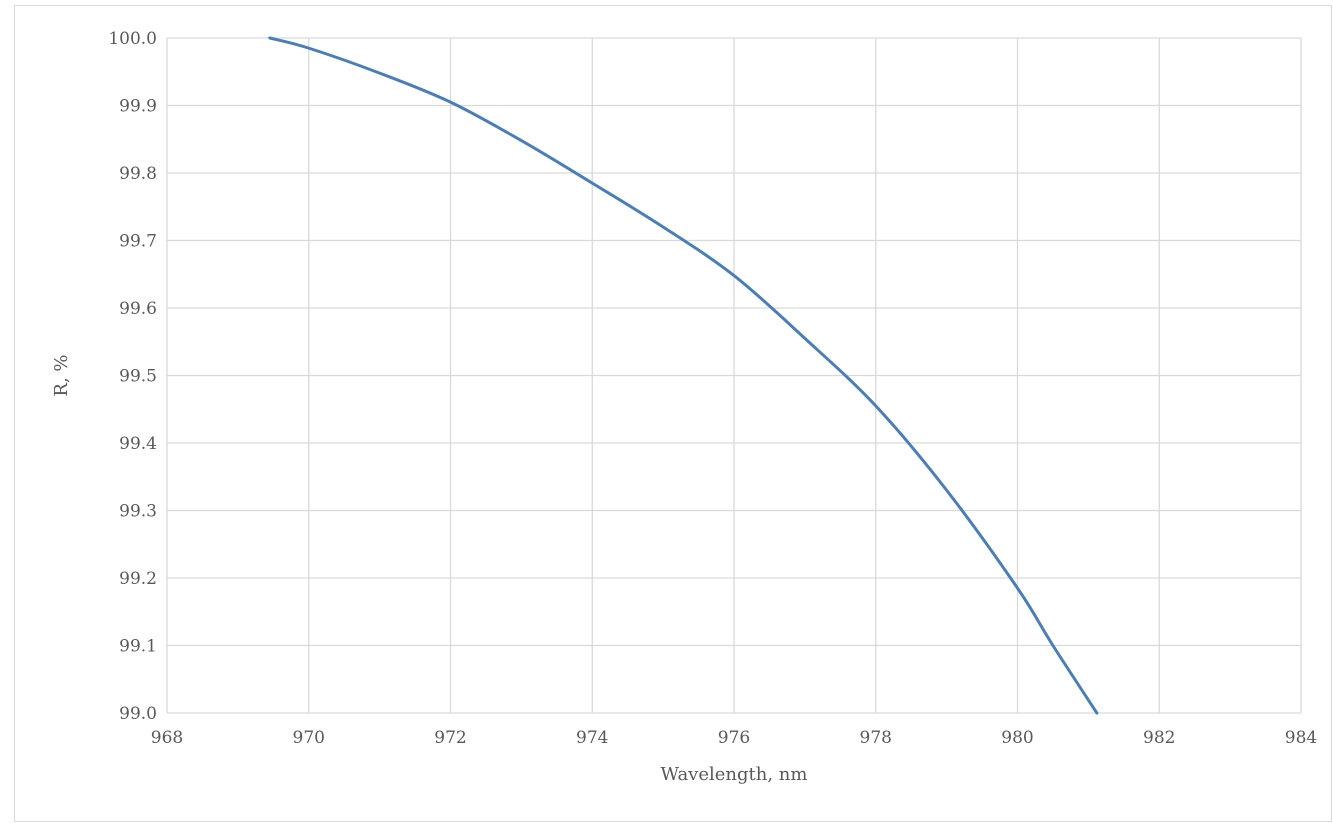 Image resolution: width=1333 pixels, height=823 pixels. What do you see at coordinates (309, 738) in the screenshot?
I see `x-tick-label: 970` at bounding box center [309, 738].